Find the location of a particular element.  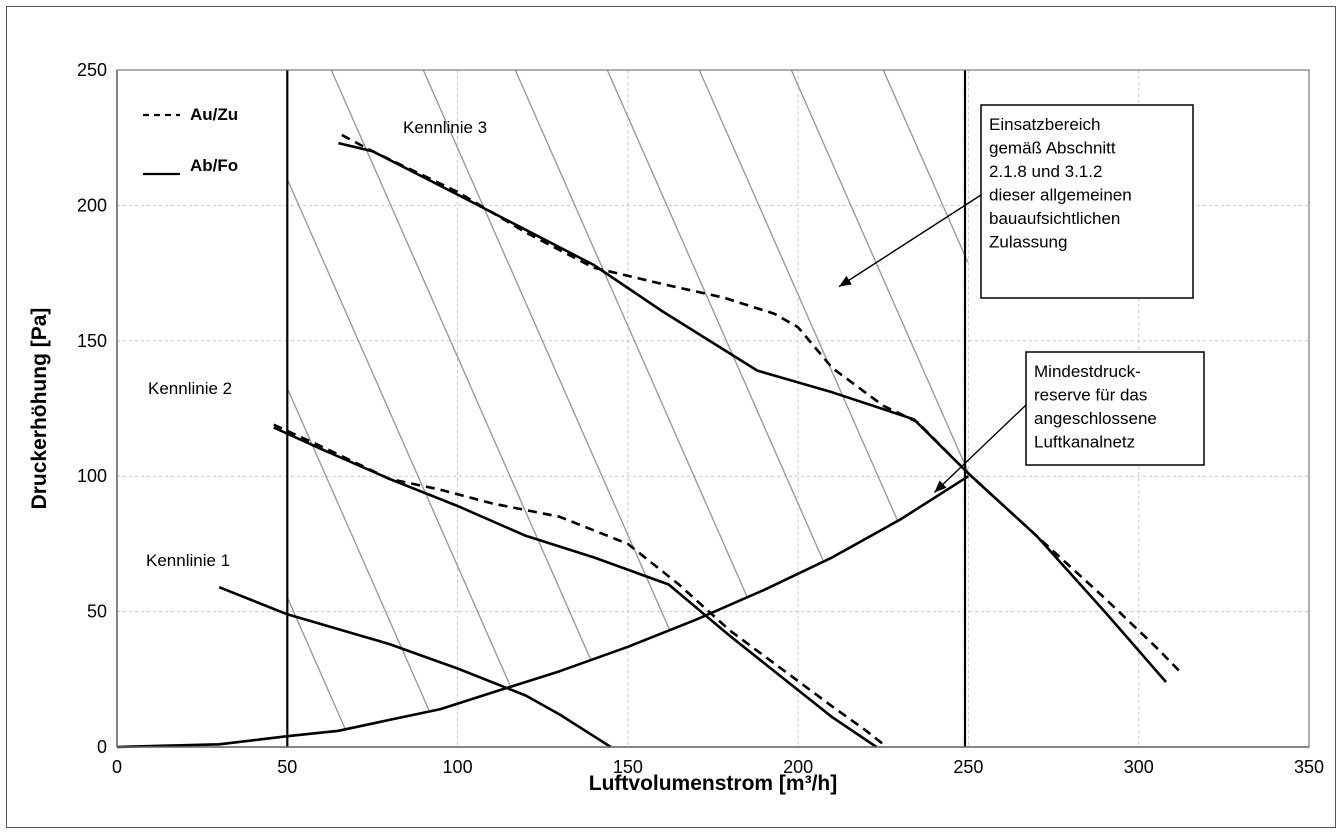

y-axis-label: Druckerhöhung [Pa] is located at coordinates (39, 409).